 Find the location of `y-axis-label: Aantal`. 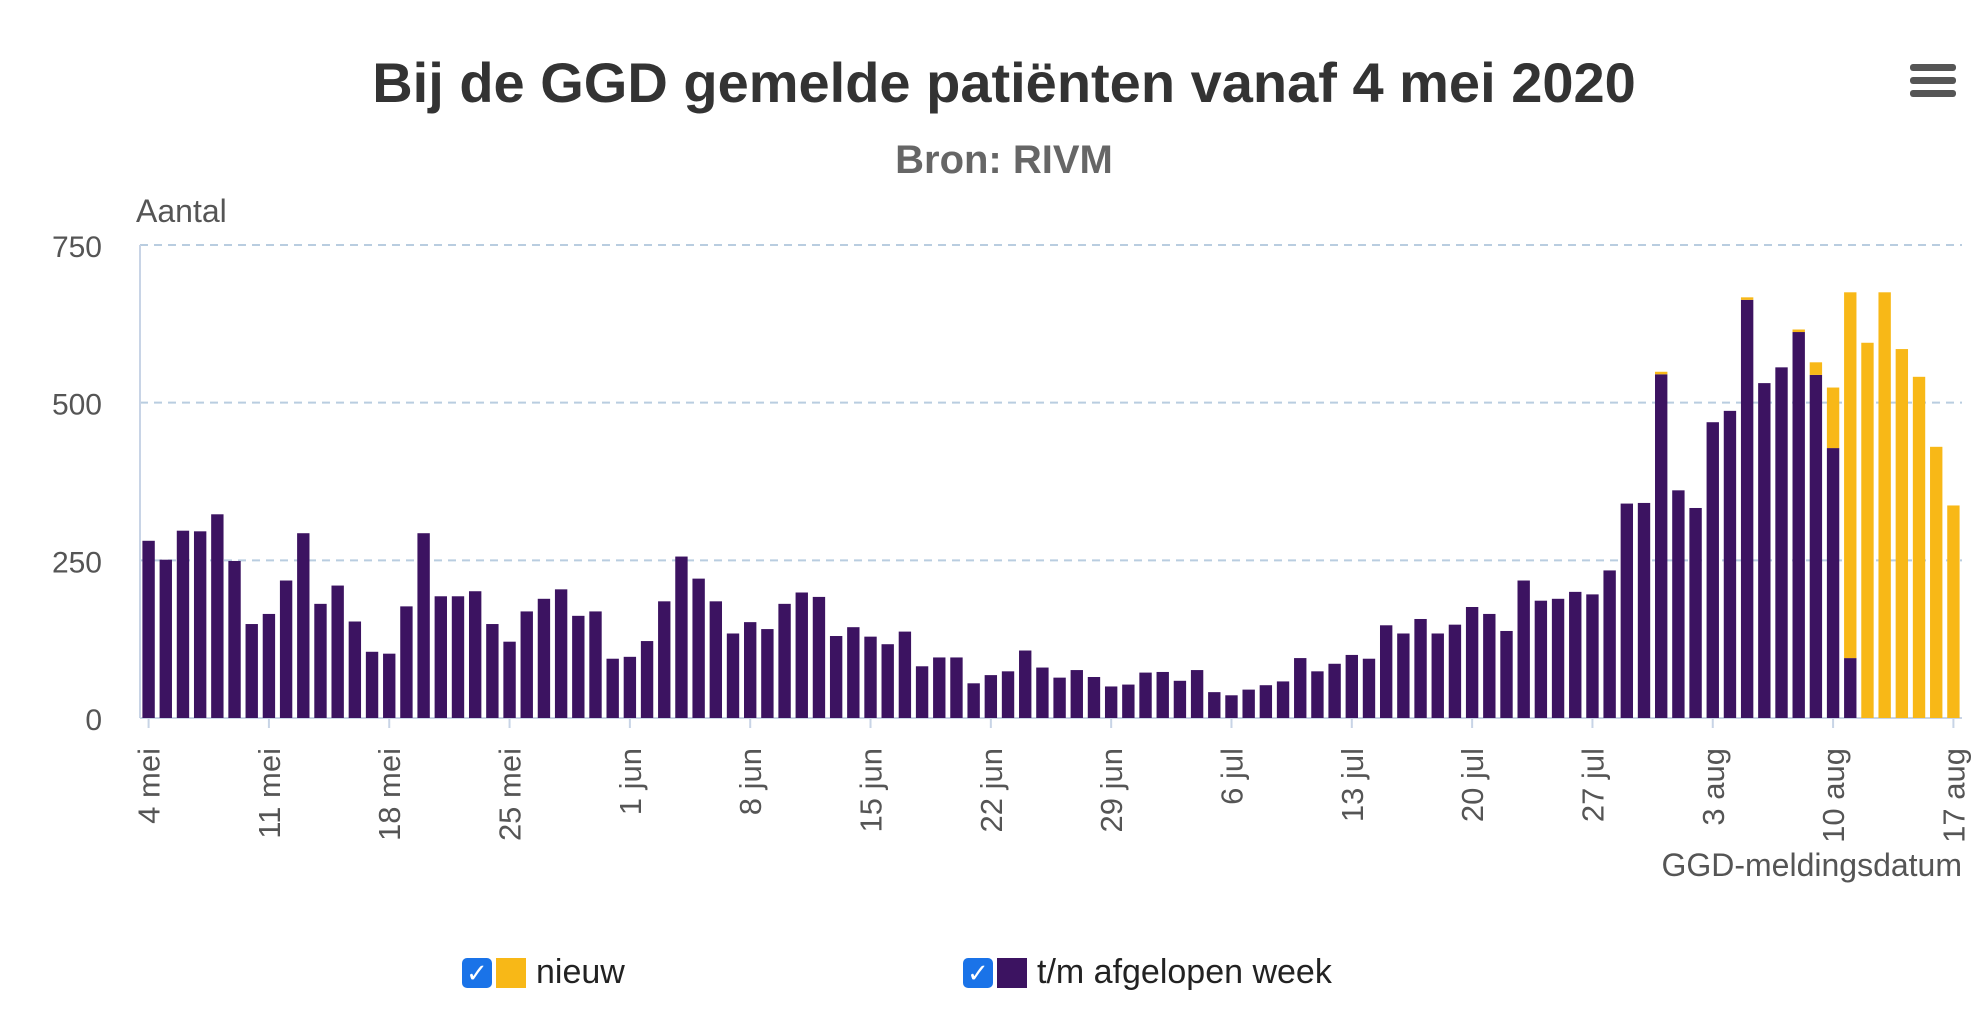

y-axis-label: Aantal is located at coordinates (181, 211).